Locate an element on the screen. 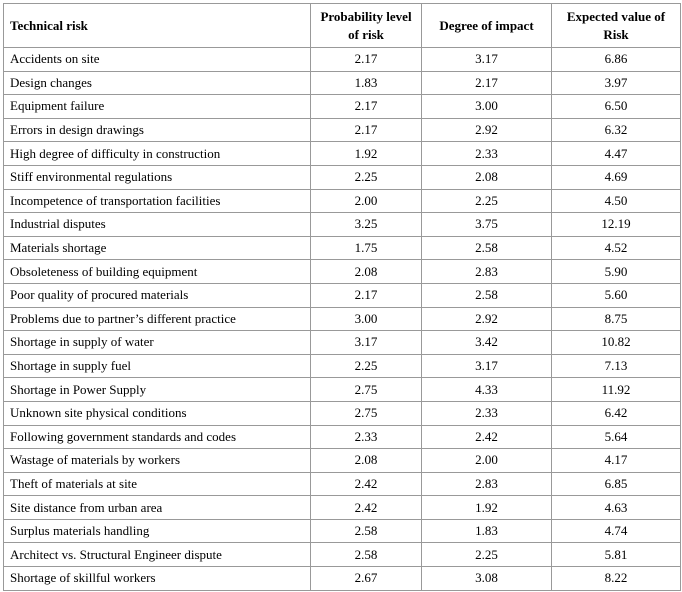 Image resolution: width=682 pixels, height=592 pixels. header-cell: Degree of impact is located at coordinates (486, 25).